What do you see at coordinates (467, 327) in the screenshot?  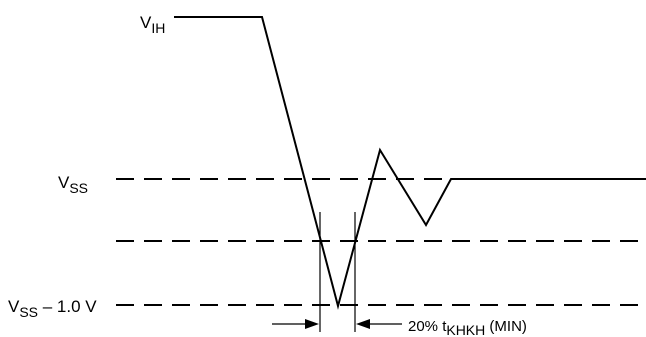 I see `timing-annotation: 20% tKHKH (MIN)` at bounding box center [467, 327].